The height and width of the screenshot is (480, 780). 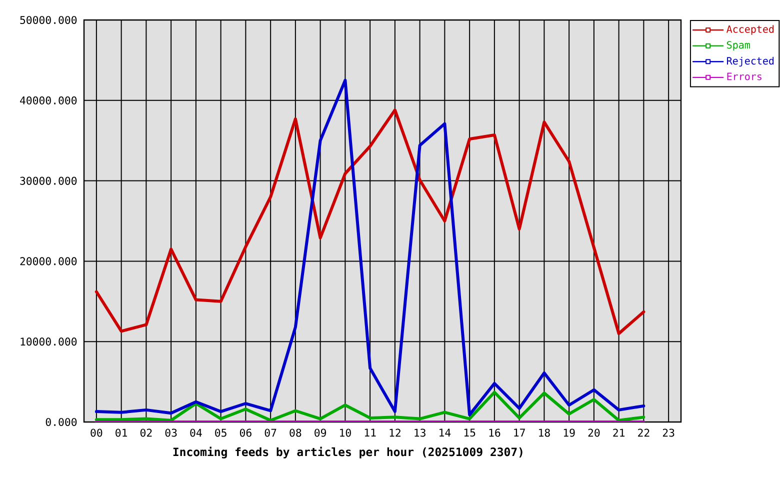 I want to click on x-tick-label: 15, so click(x=470, y=432).